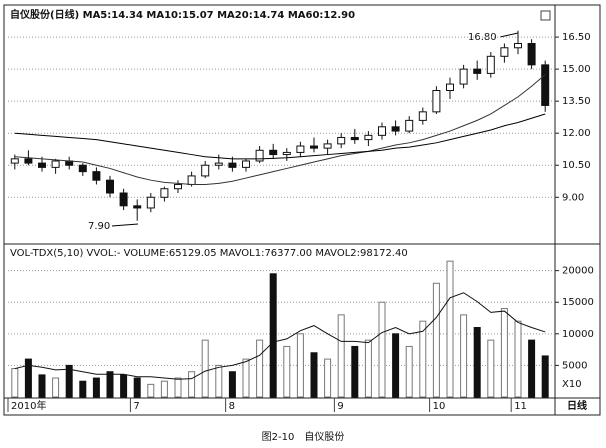 This screenshot has height=448, width=606. Describe the element at coordinates (578, 334) in the screenshot. I see `y-tick-label: 10000` at that location.